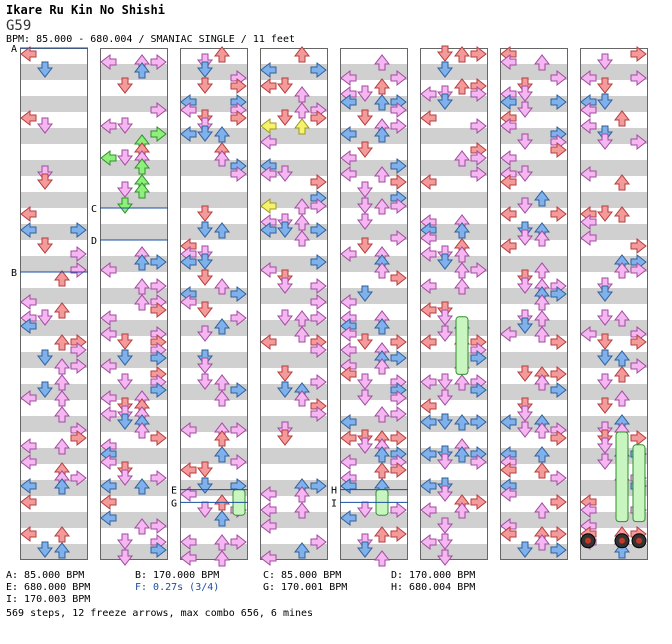  What do you see at coordinates (14, 49) in the screenshot?
I see `bpm-change-label: A` at bounding box center [14, 49].